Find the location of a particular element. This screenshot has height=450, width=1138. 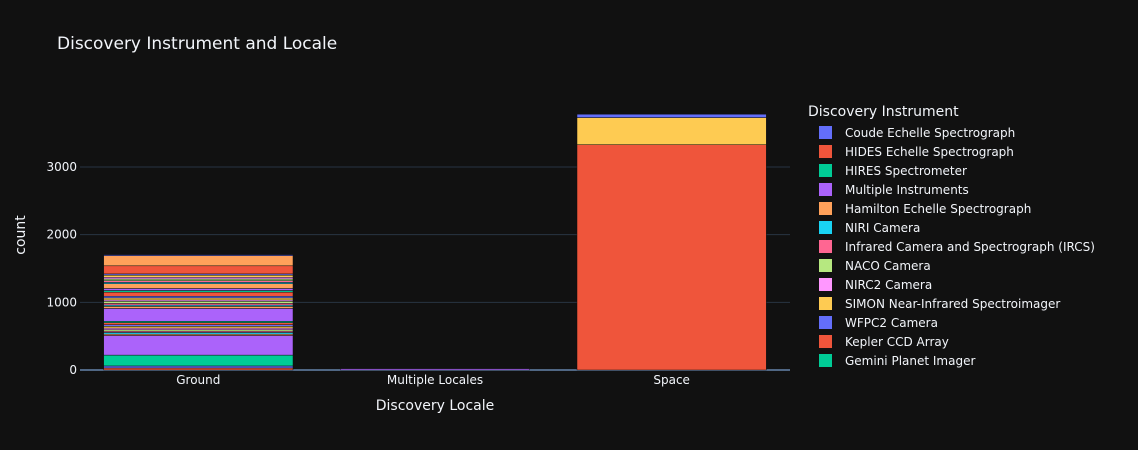

legend-label: Gemini Planet Imager is located at coordinates (910, 360).